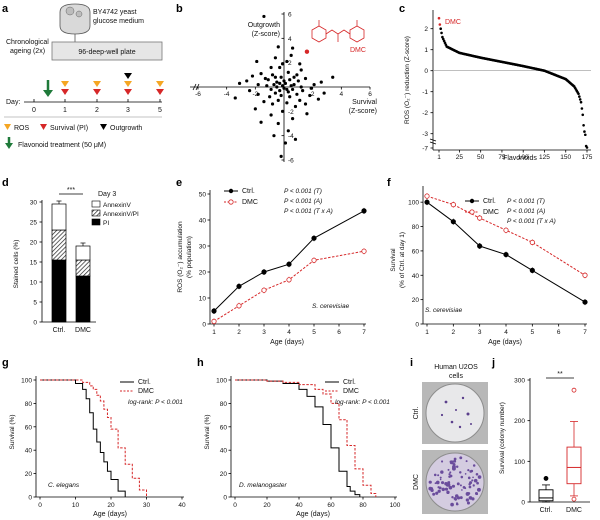  Describe the element at coordinates (34, 263) in the screenshot. I see `d-ytick-label: 15` at that location.